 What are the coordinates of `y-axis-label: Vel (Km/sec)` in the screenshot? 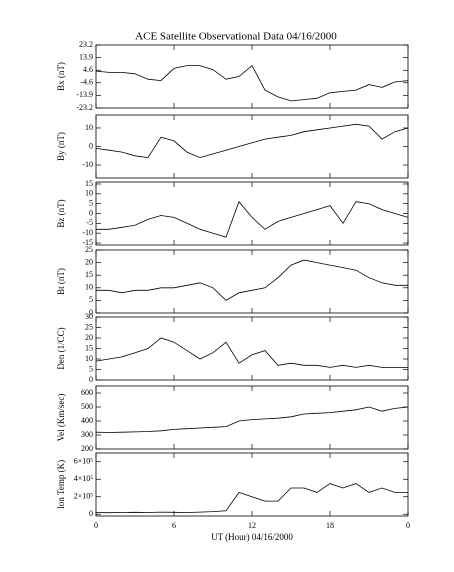 It's located at (61, 418).